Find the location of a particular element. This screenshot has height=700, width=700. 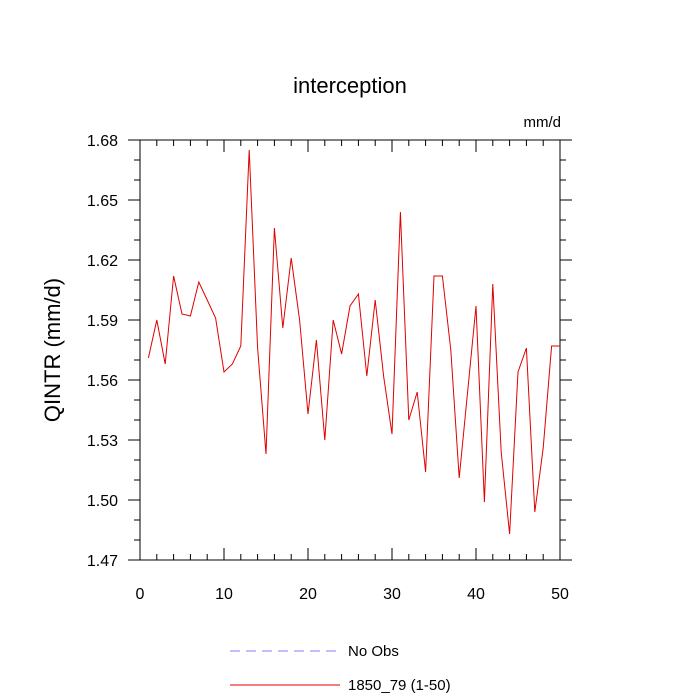

y-tick-label: 1.50 is located at coordinates (102, 501).